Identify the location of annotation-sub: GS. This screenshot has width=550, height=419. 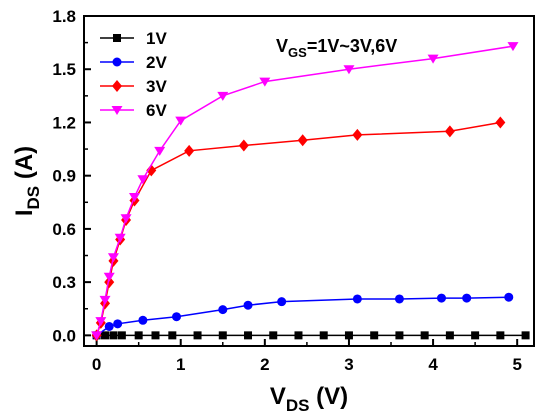
(297, 52).